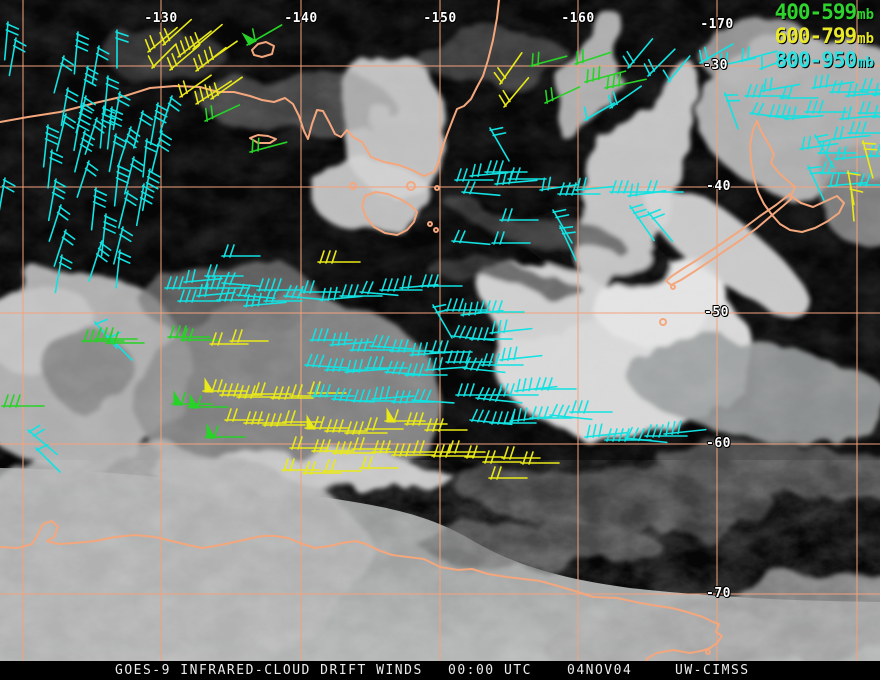 The image size is (880, 680). I want to click on valid-time: 00:00 UTC, so click(490, 670).